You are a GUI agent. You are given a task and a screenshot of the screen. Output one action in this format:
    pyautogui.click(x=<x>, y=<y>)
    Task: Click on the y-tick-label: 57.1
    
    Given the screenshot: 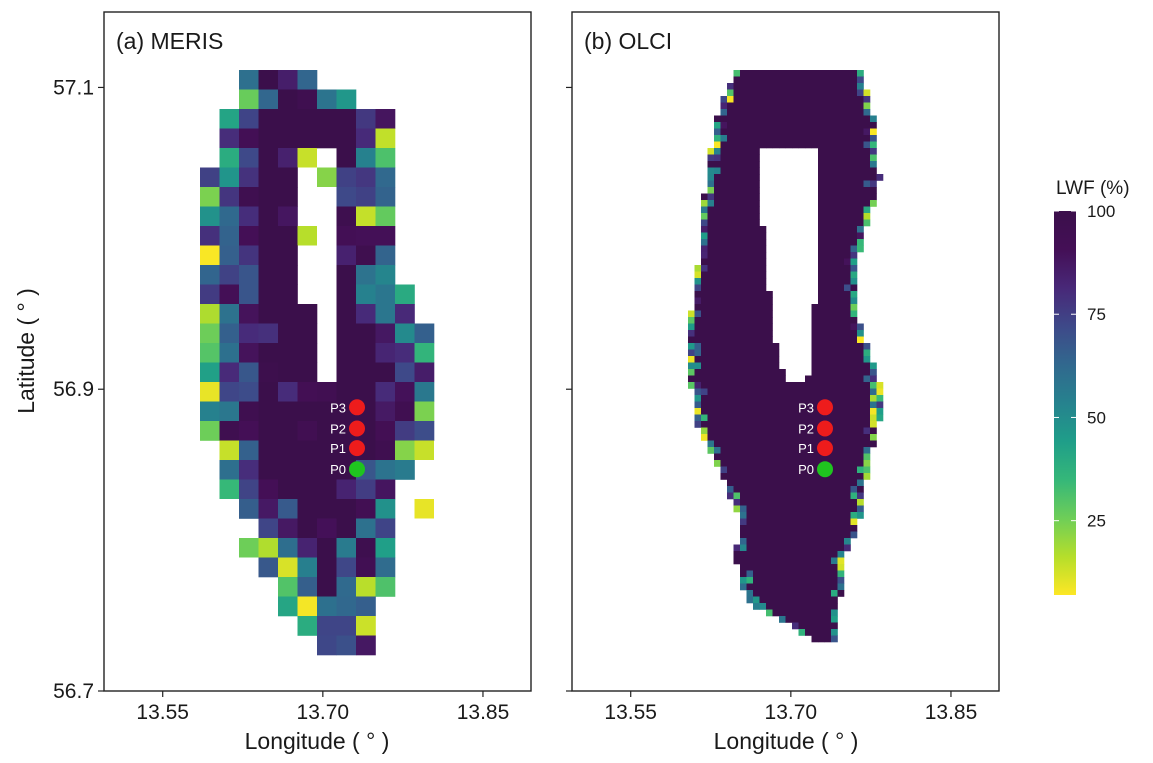 What is the action you would take?
    pyautogui.click(x=73, y=87)
    